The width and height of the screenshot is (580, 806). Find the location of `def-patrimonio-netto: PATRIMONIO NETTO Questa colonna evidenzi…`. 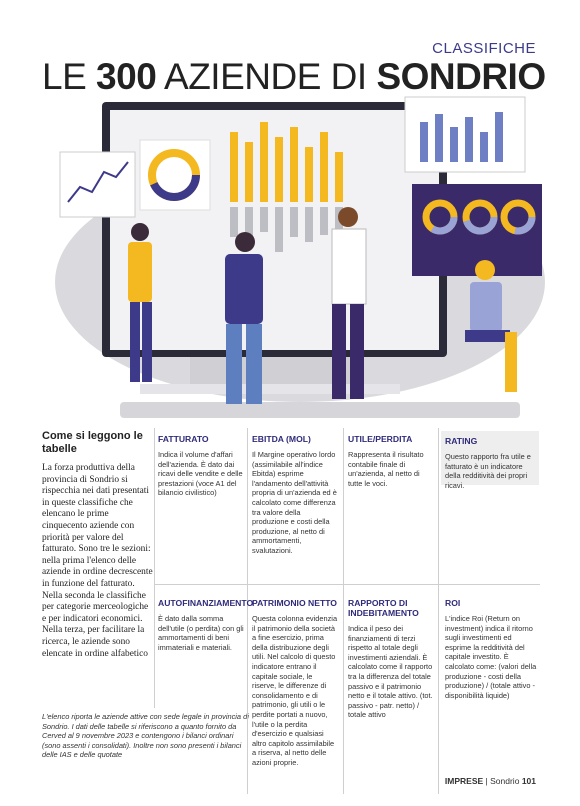

def-patrimonio-netto: PATRIMONIO NETTO Questa colonna evidenzi… is located at coordinates (295, 682).